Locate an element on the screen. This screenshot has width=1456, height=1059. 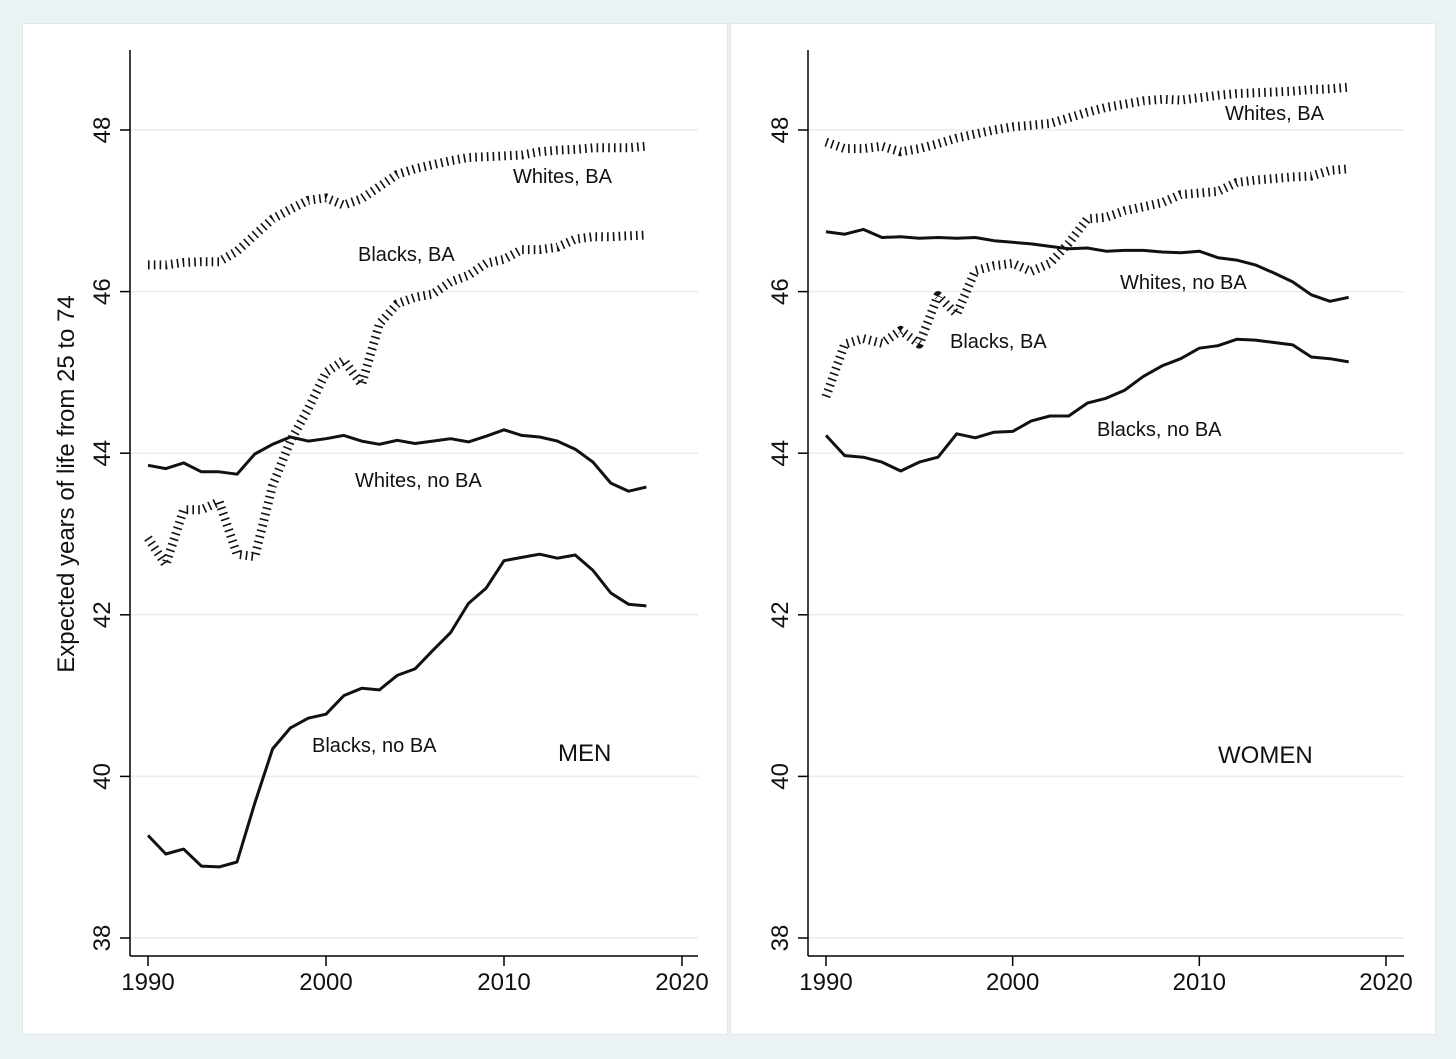
y-tick-label-women-44: 44 is located at coordinates (780, 453).